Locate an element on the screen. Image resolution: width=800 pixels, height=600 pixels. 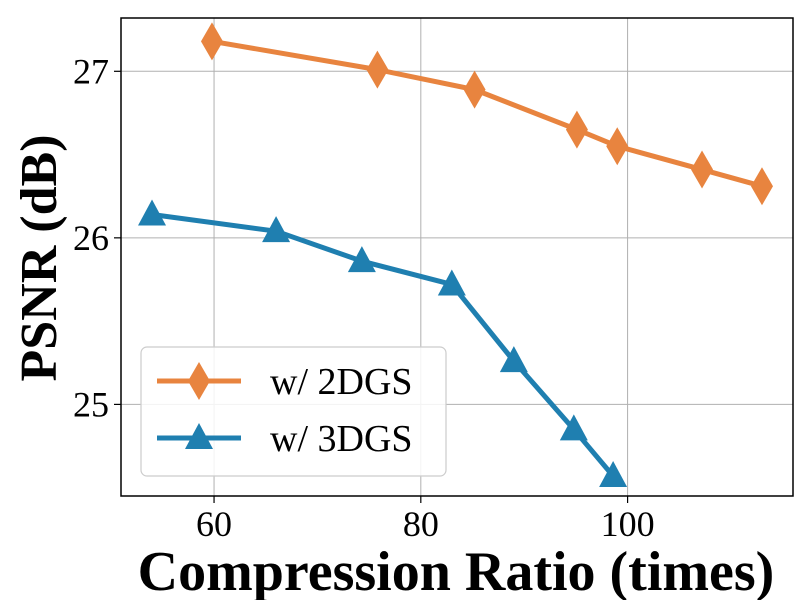
x-tick-label: 100 is located at coordinates (628, 524).